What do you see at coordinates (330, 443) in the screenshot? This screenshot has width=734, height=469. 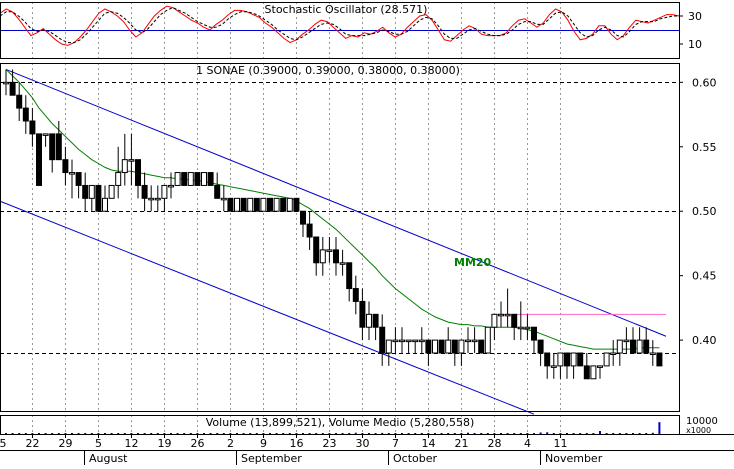 I see `x-tick-label: 23` at bounding box center [330, 443].